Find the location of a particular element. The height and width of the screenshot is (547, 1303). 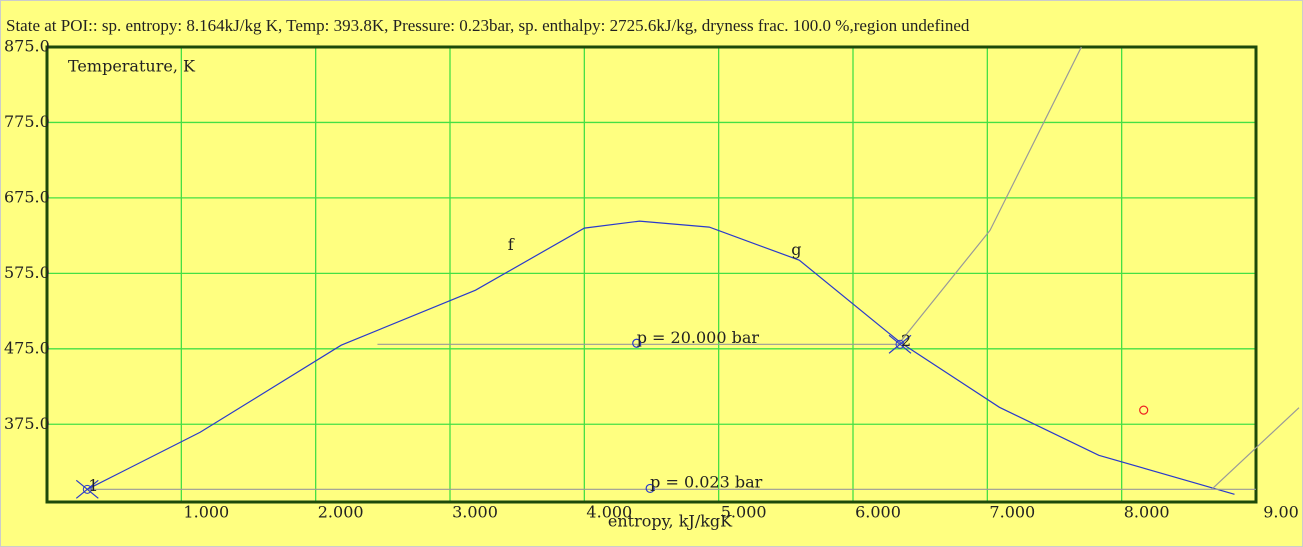

y-tick-label: 575.0 is located at coordinates (27, 272).